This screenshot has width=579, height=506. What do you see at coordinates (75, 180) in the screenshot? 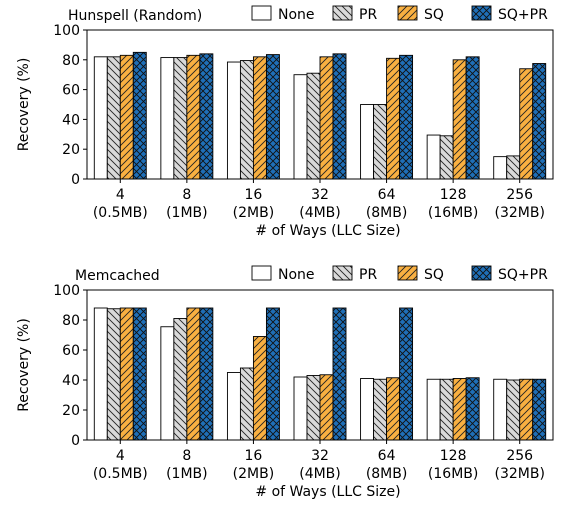
I see `y-tick-label: 0` at bounding box center [75, 180].